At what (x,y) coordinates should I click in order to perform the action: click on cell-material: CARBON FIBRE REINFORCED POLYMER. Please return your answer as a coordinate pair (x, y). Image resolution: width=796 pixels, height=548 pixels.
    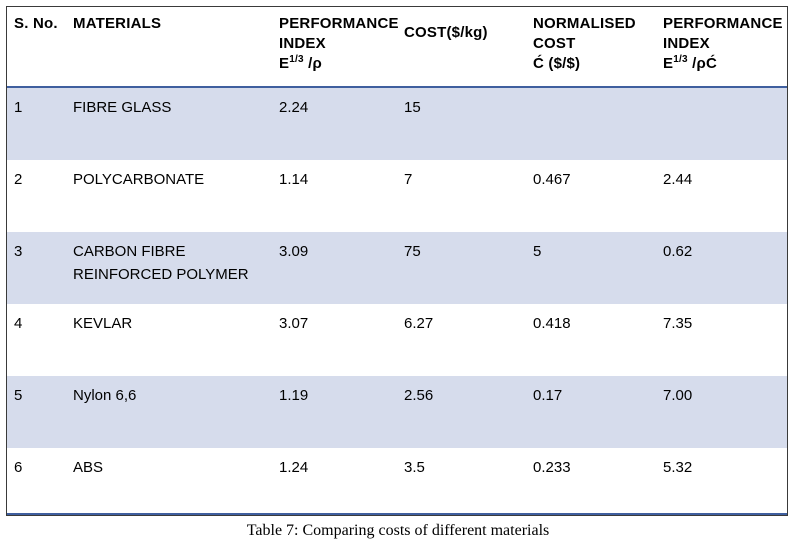
    Looking at the image, I should click on (161, 263).